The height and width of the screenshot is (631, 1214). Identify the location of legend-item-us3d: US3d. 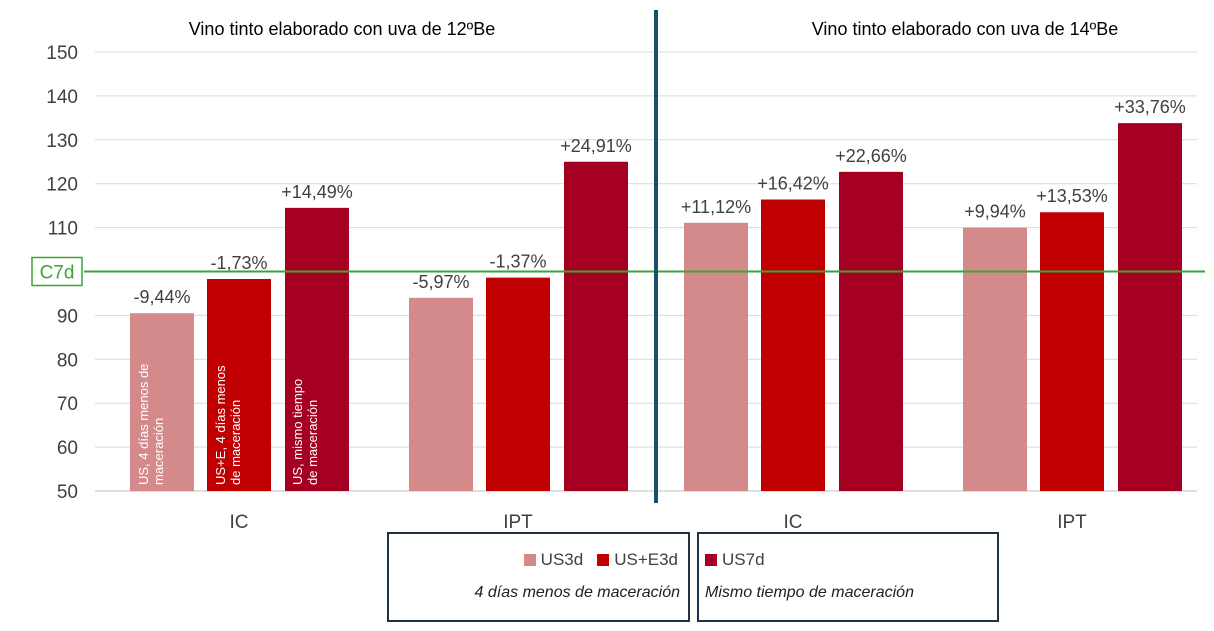
(553, 560).